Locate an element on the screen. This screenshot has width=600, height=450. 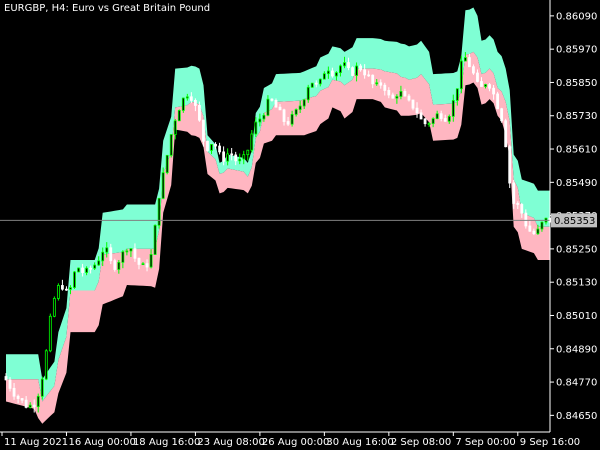
price-tick-label: 0.85730 is located at coordinates (576, 116).